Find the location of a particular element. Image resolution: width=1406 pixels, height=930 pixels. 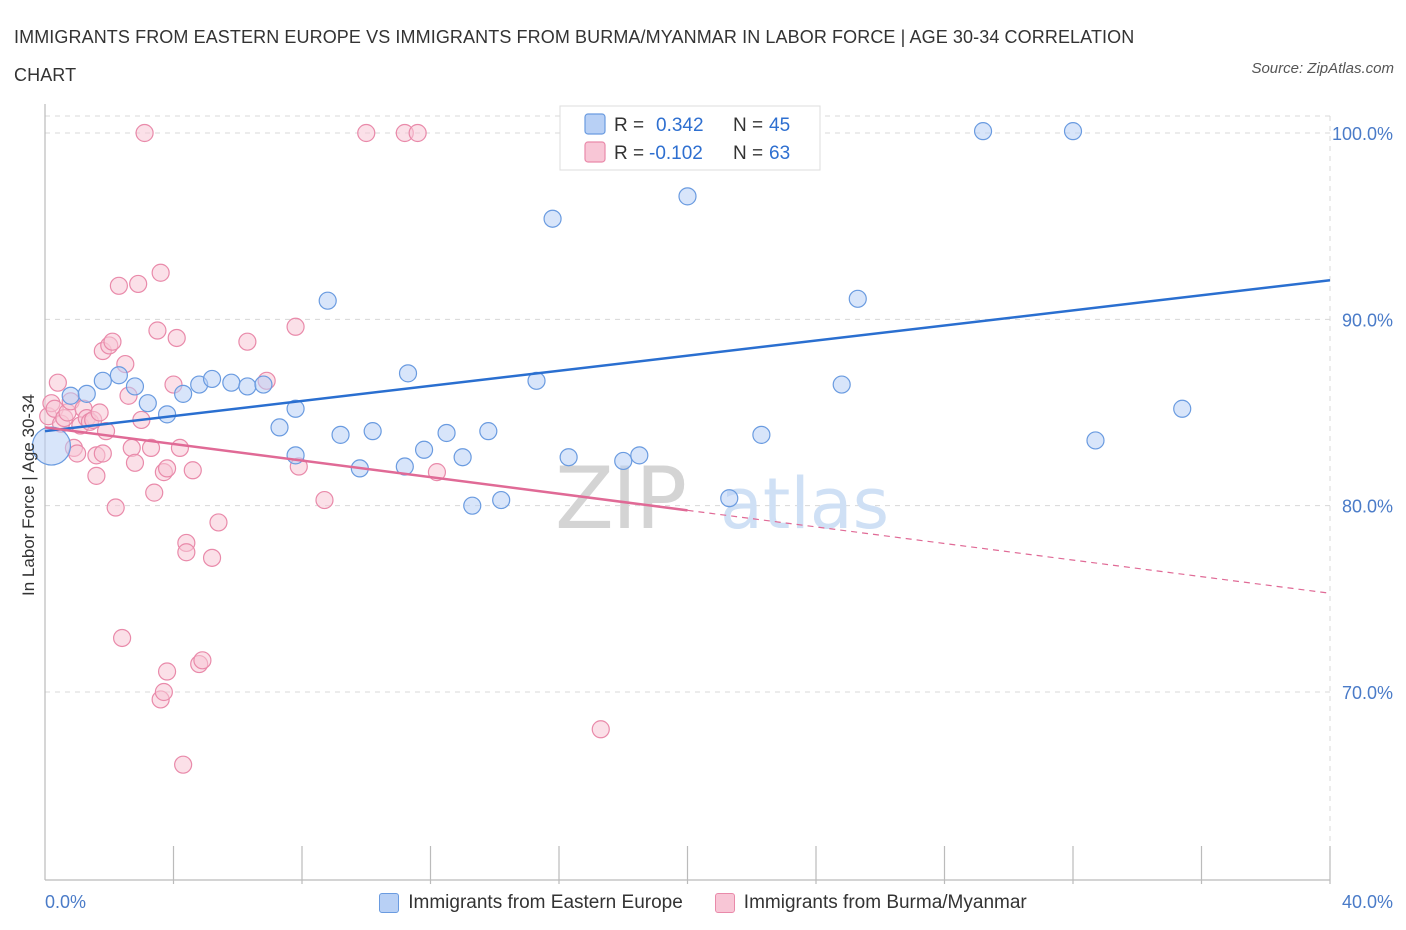

legend-n-label-blue: N = is located at coordinates (748, 125).